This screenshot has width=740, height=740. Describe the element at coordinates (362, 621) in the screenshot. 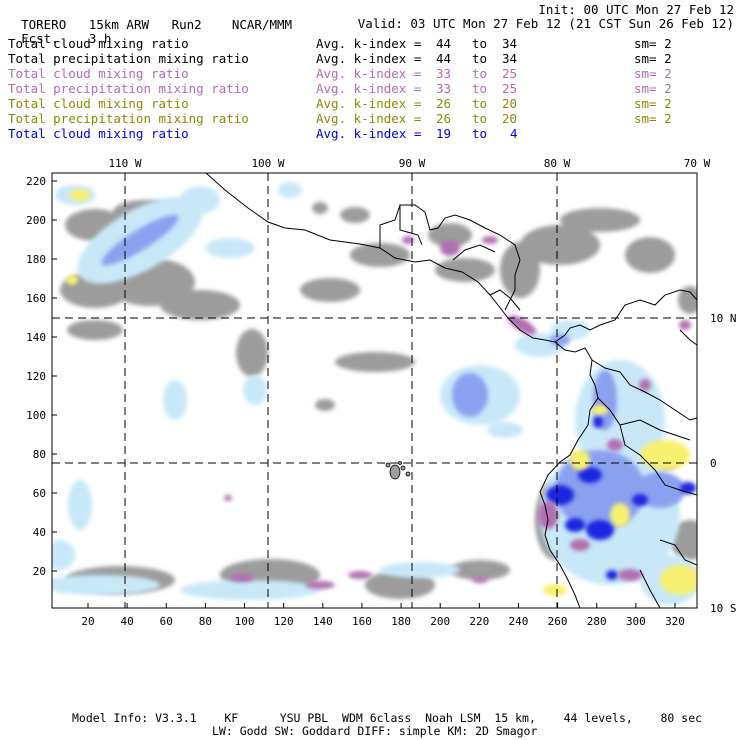

I see `x-tick-label: 160` at that location.